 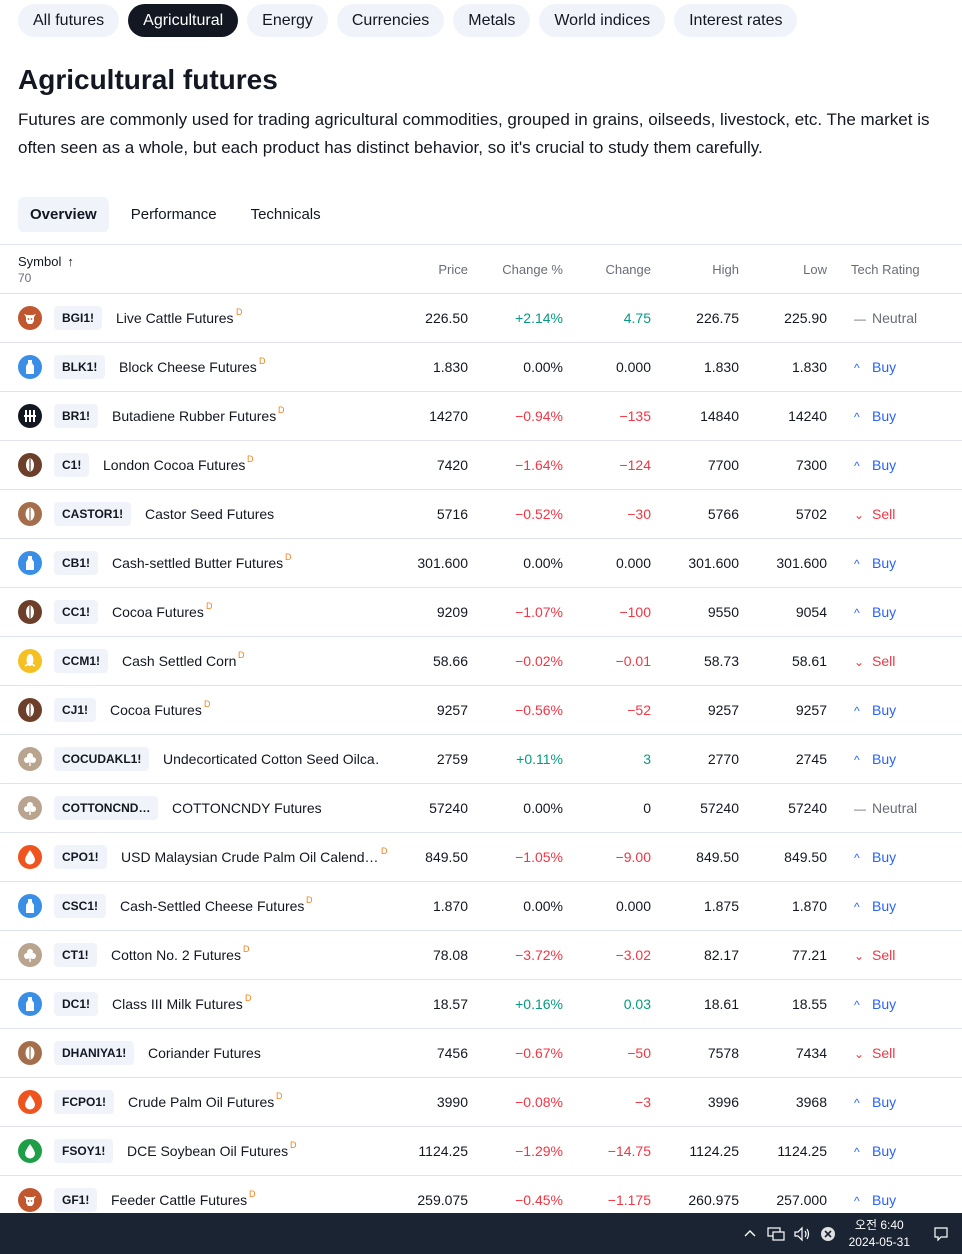 I want to click on ticker-badge: CCM1!, so click(x=81, y=661).